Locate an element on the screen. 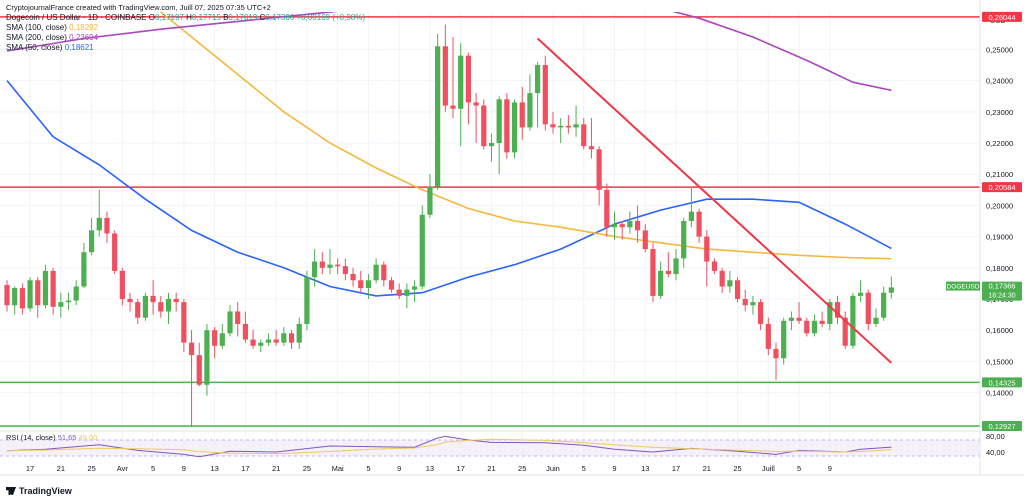 Image resolution: width=1024 pixels, height=501 pixels. price-tick-label: 0,14000 is located at coordinates (999, 393).